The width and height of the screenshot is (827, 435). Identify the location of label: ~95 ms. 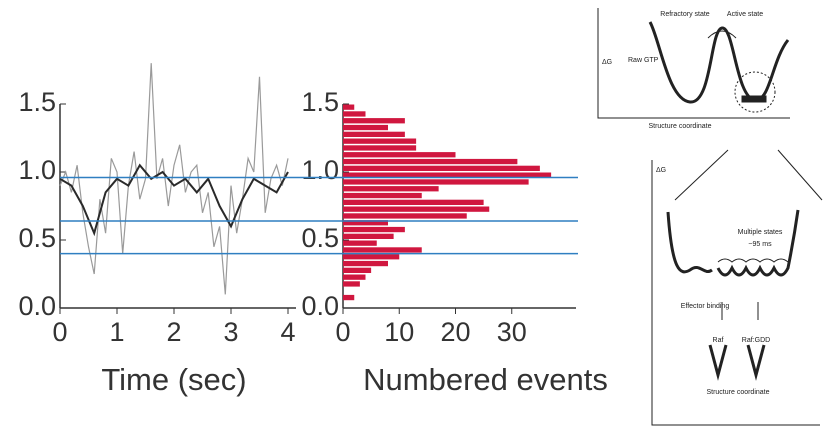
(760, 244).